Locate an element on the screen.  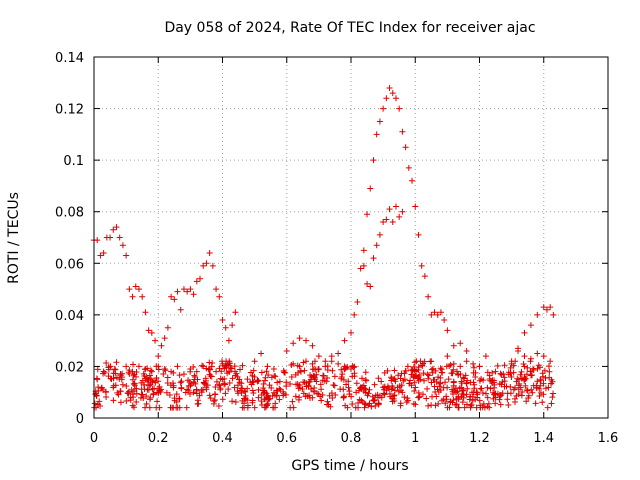
y-tick-label: 0 is located at coordinates (80, 419).